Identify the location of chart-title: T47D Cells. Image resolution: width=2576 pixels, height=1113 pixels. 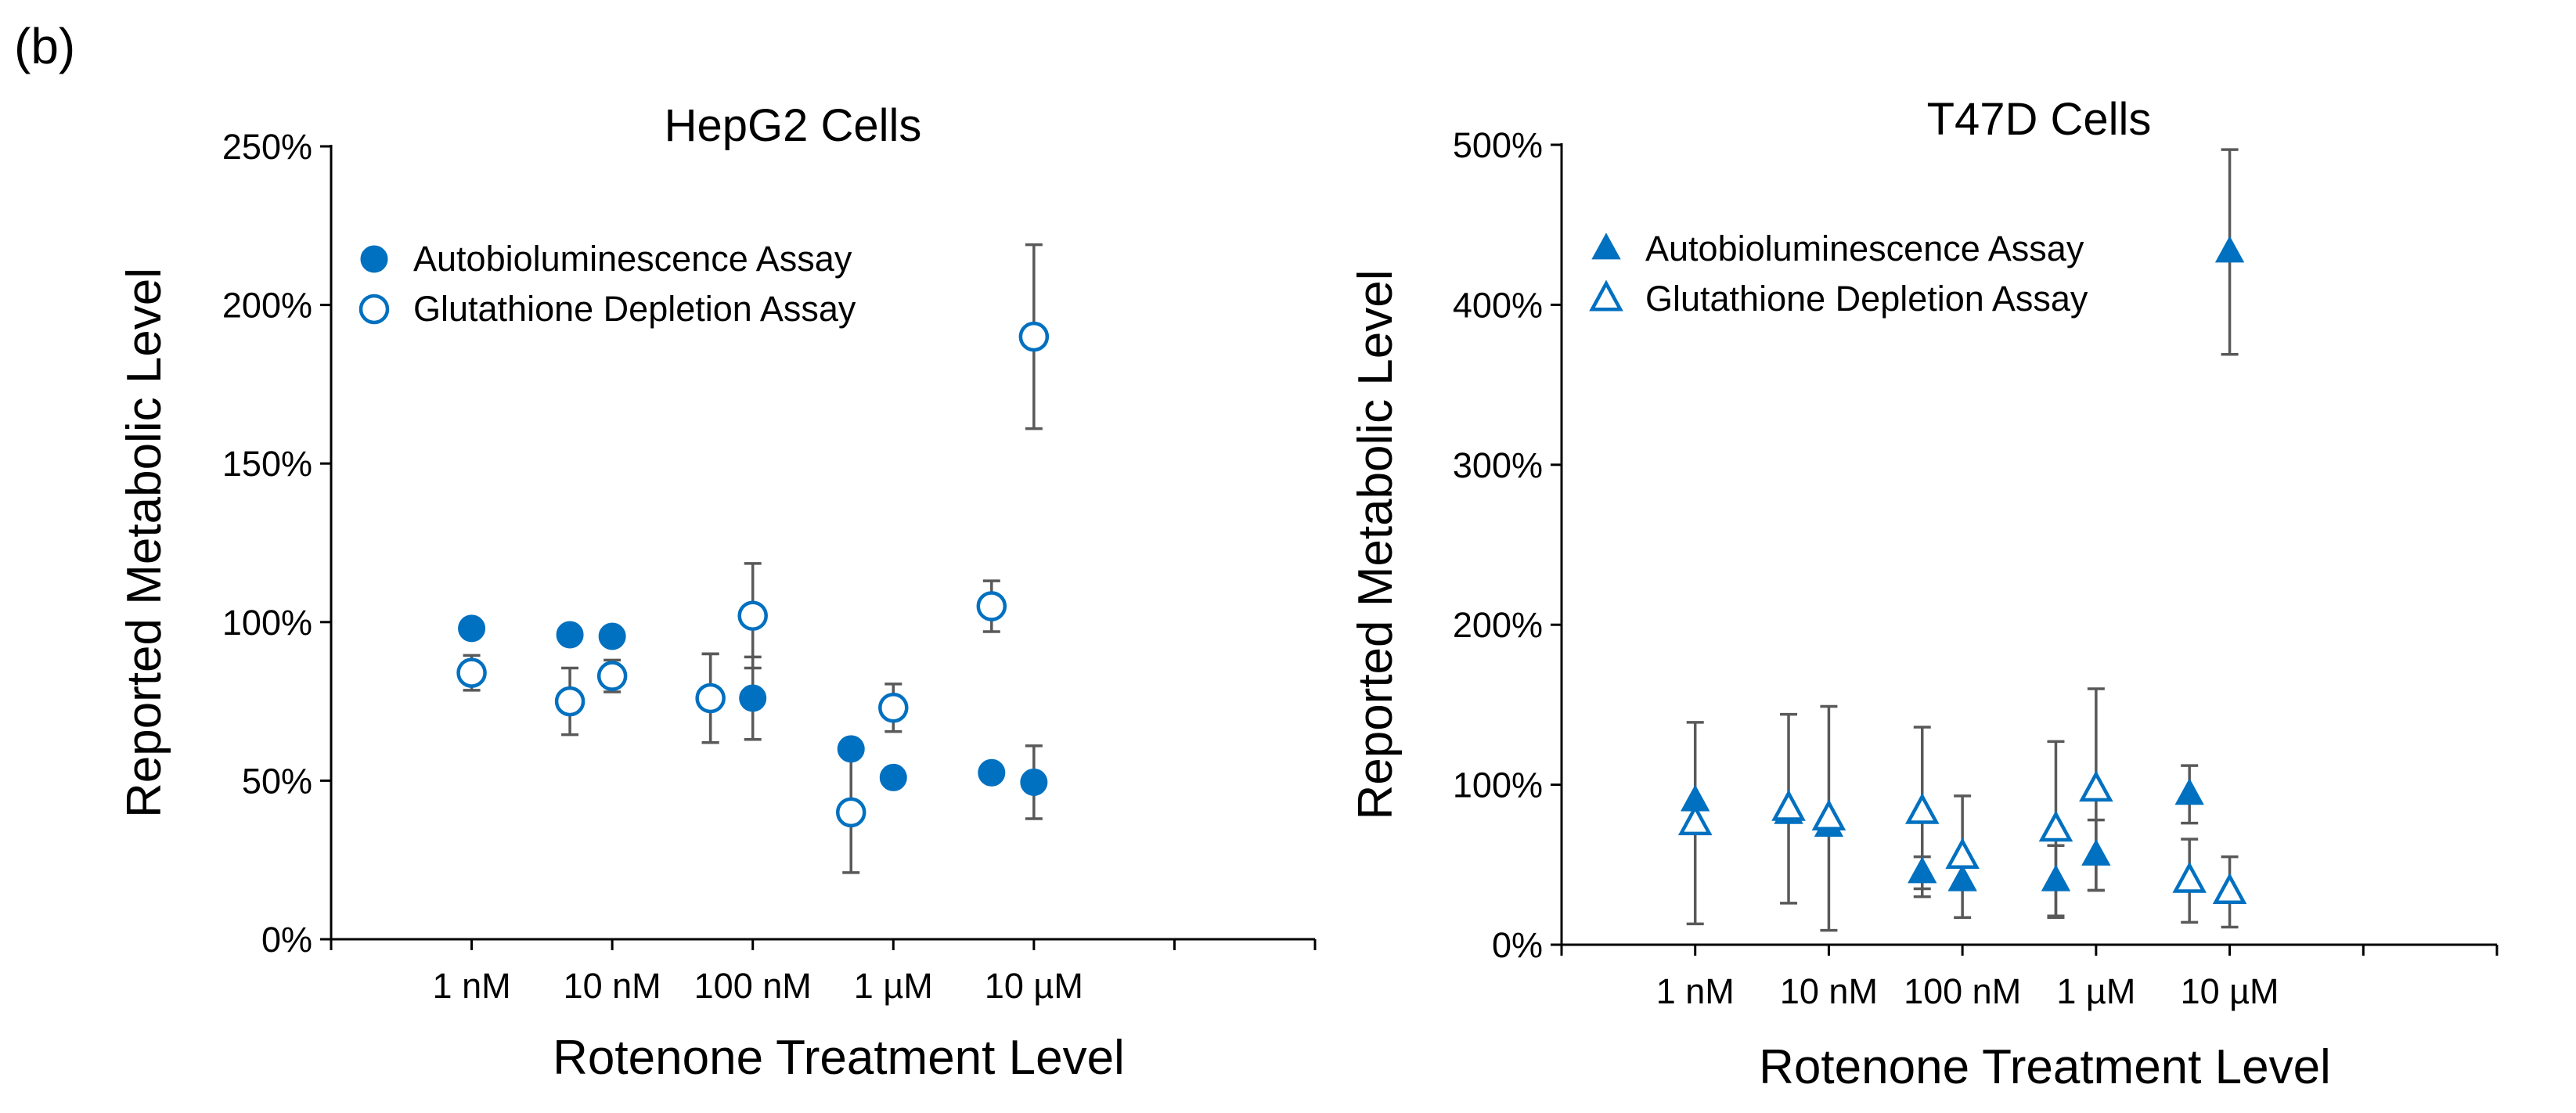
(2039, 119).